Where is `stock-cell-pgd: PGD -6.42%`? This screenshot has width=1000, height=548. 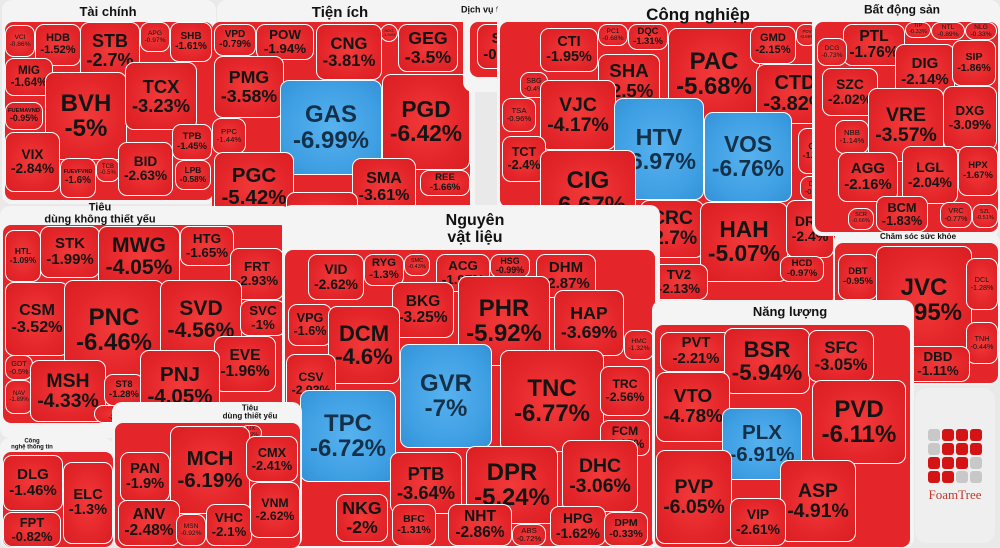
stock-cell-pgd: PGD -6.42% is located at coordinates (426, 122).